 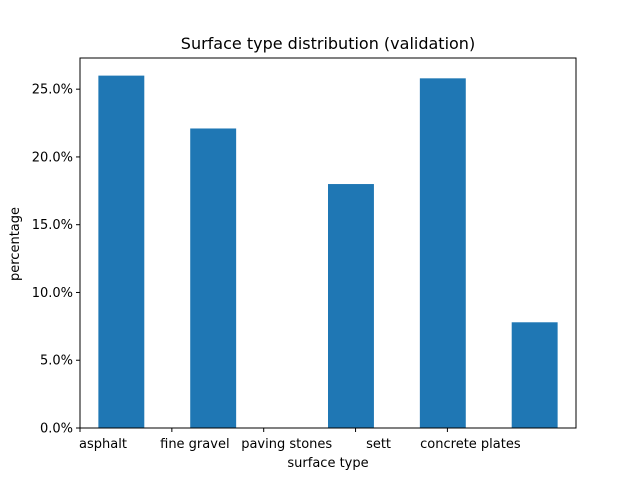 What do you see at coordinates (56, 429) in the screenshot?
I see `y-tick-label: 0.0%` at bounding box center [56, 429].